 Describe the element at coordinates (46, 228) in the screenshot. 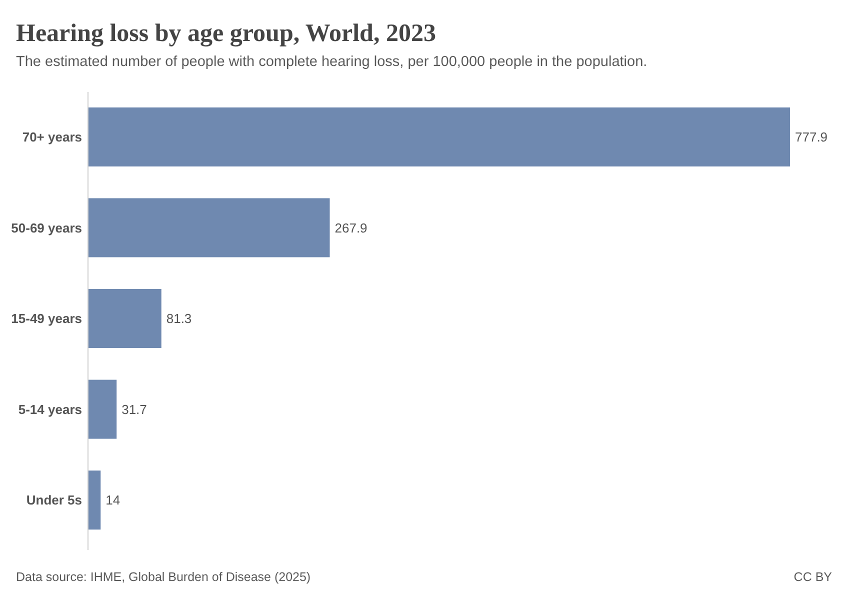

I see `y-tick-label: 50-69 years` at that location.